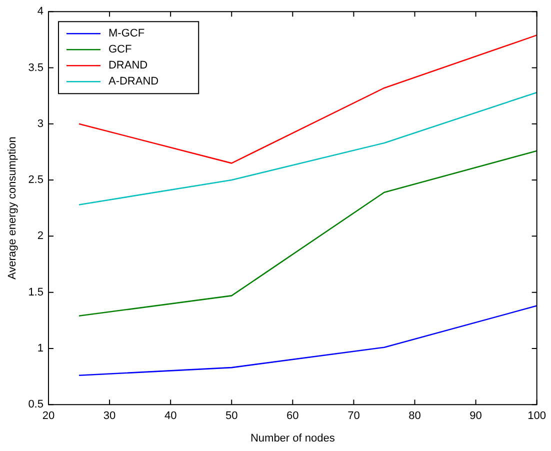 Image resolution: width=551 pixels, height=451 pixels. What do you see at coordinates (128, 66) in the screenshot?
I see `legend-label: DRAND` at bounding box center [128, 66].